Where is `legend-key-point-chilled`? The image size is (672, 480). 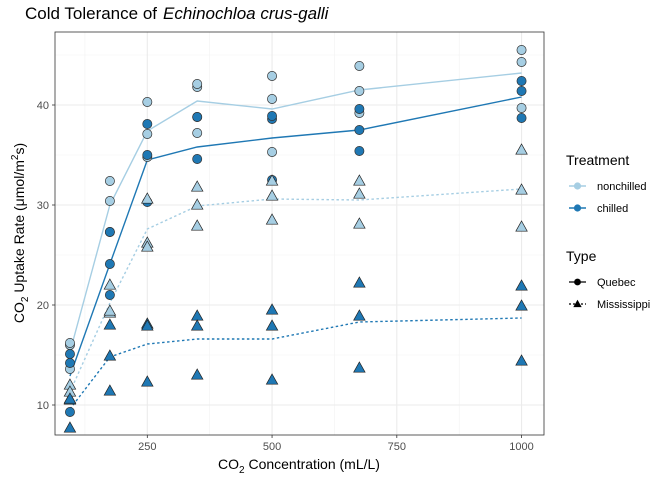
legend-key-point-chilled is located at coordinates (577, 208).